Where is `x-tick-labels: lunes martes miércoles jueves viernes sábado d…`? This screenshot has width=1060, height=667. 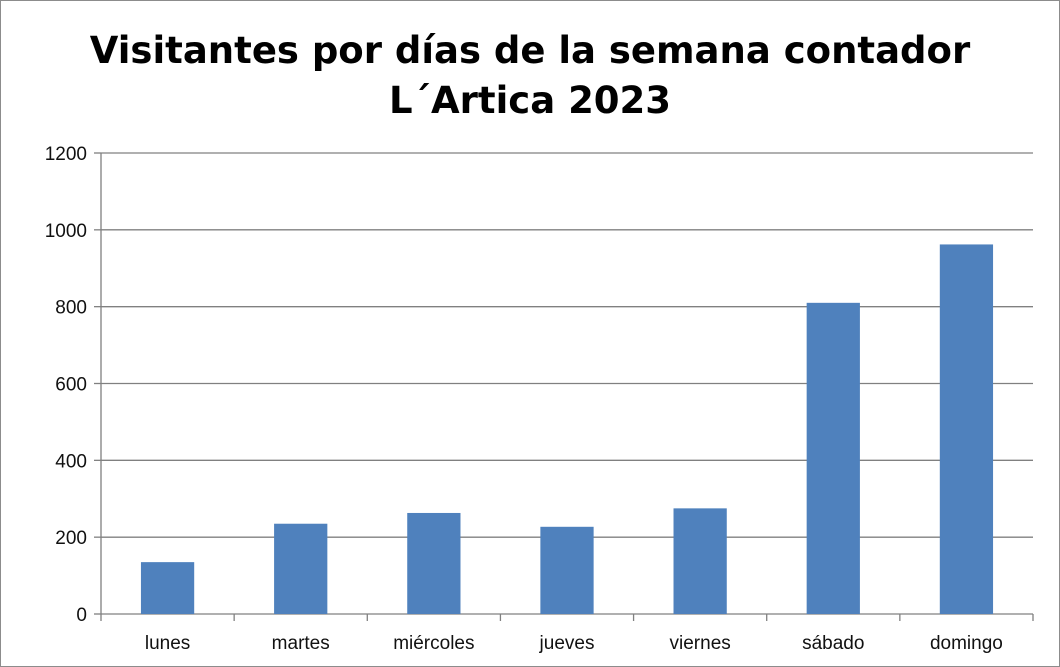 x-tick-labels: lunes martes miércoles jueves viernes sábado d… is located at coordinates (574, 643).